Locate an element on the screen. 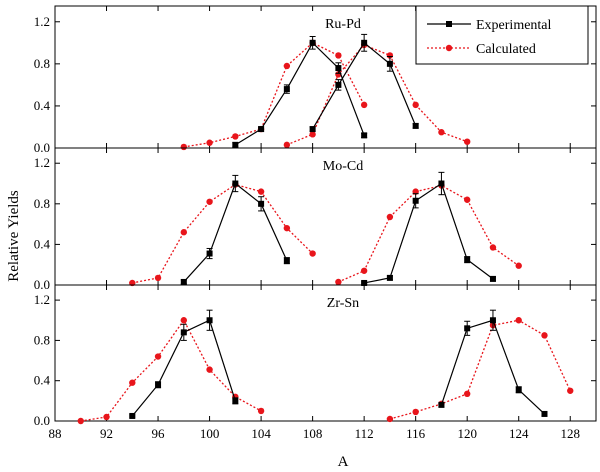  legend-calculated-label: Calculated is located at coordinates (506, 49).